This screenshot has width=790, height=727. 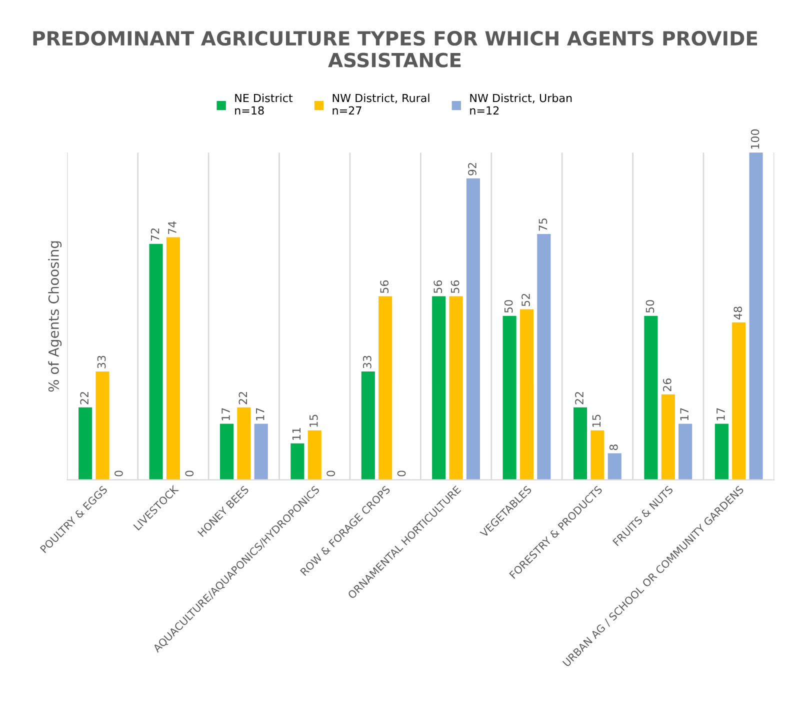 What do you see at coordinates (755, 139) in the screenshot?
I see `data-label: 100` at bounding box center [755, 139].